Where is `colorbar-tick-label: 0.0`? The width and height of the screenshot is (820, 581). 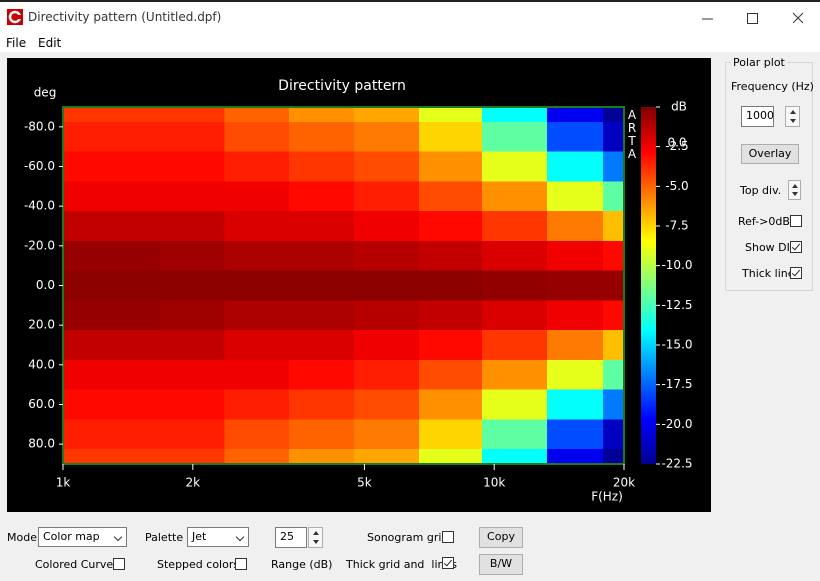 colorbar-tick-label: 0.0 is located at coordinates (676, 143).